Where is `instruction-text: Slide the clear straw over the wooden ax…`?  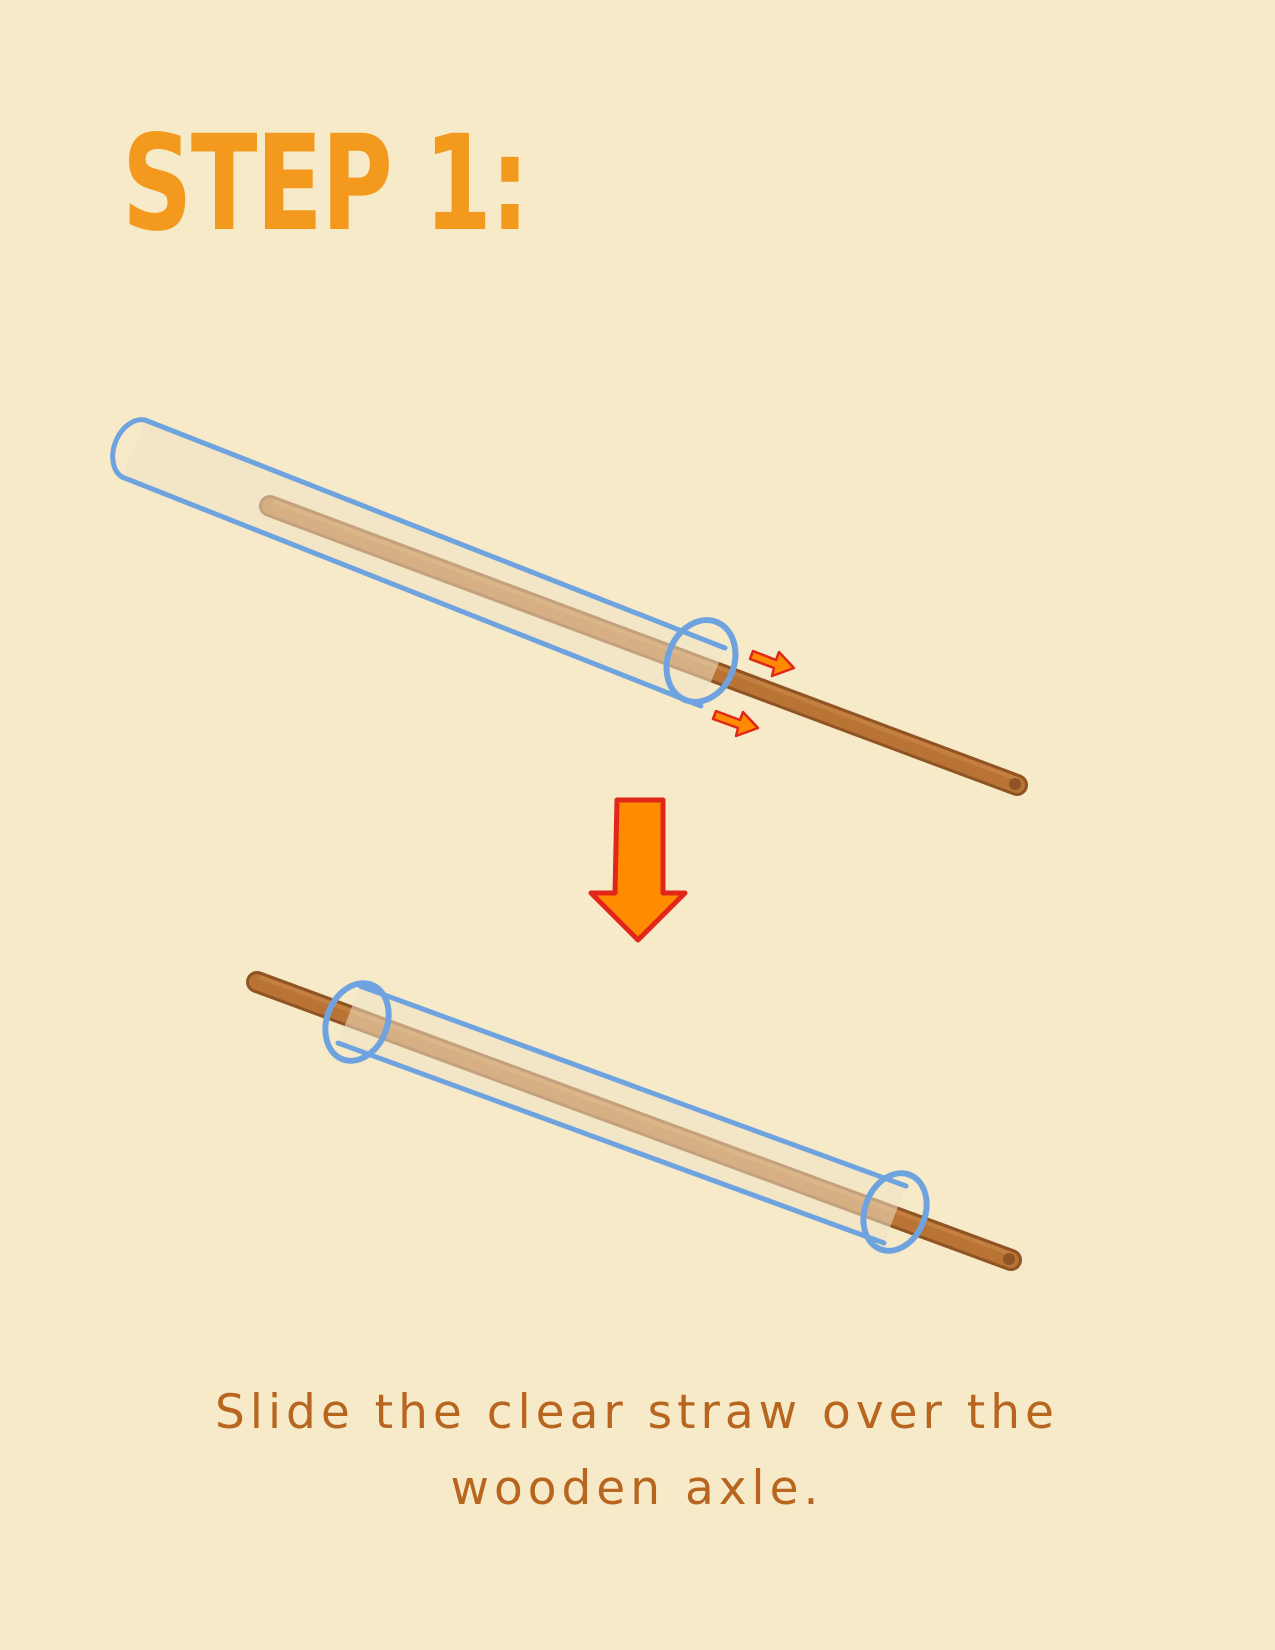
instruction-text: Slide the clear straw over the wooden ax… is located at coordinates (637, 1450).